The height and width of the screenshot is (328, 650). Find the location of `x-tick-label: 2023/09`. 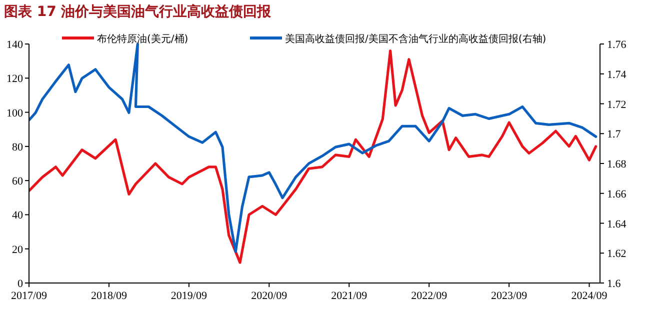

x-tick-label: 2023/09 is located at coordinates (509, 296).